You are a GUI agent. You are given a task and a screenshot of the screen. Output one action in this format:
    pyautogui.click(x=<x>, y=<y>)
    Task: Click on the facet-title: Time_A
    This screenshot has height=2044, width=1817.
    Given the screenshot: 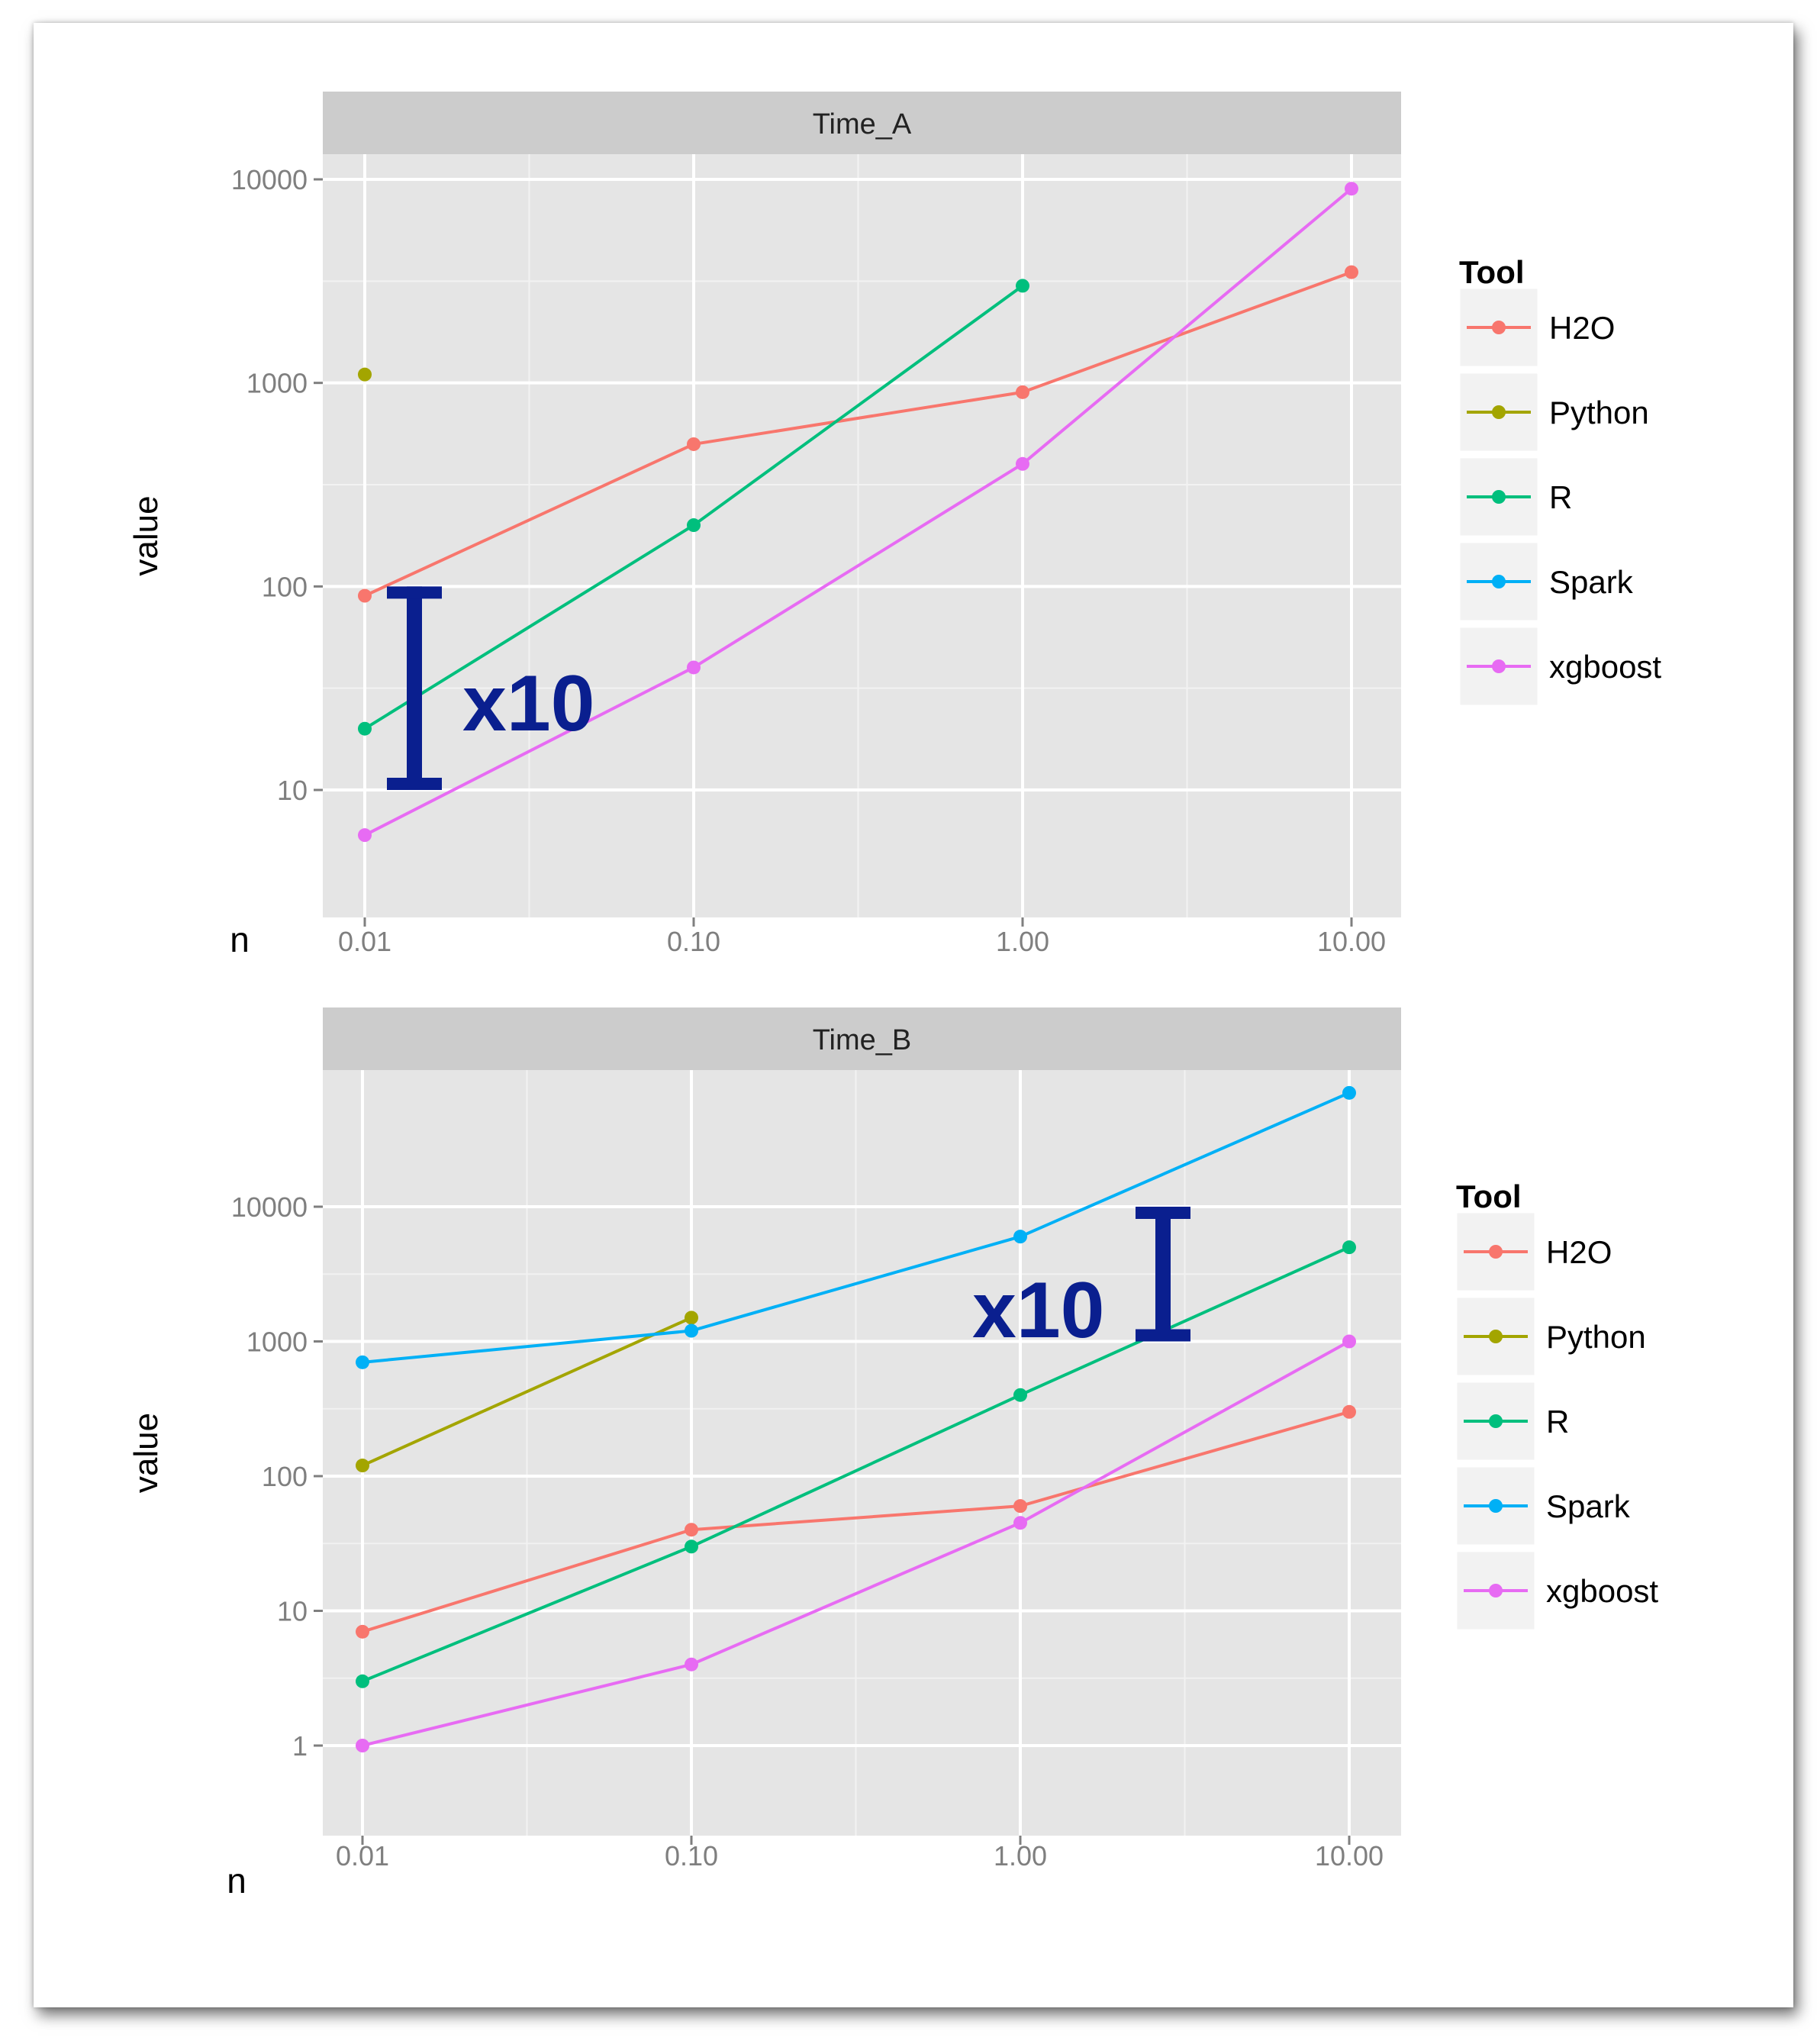 What is the action you would take?
    pyautogui.click(x=862, y=124)
    